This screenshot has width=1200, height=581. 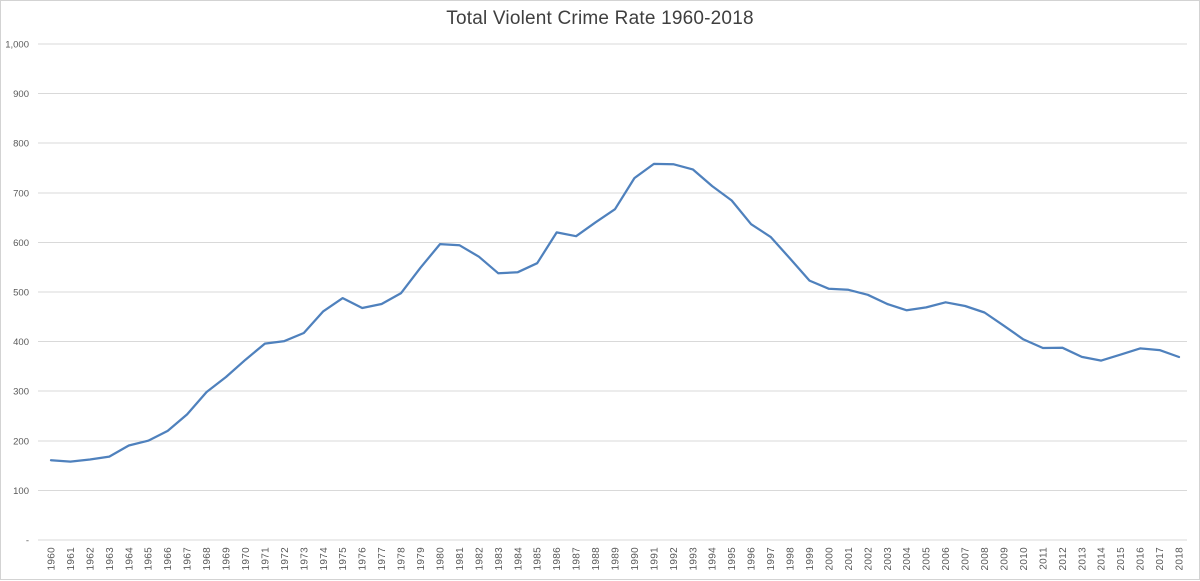 What do you see at coordinates (791, 559) in the screenshot?
I see `x-axis-tick-label: 1998` at bounding box center [791, 559].